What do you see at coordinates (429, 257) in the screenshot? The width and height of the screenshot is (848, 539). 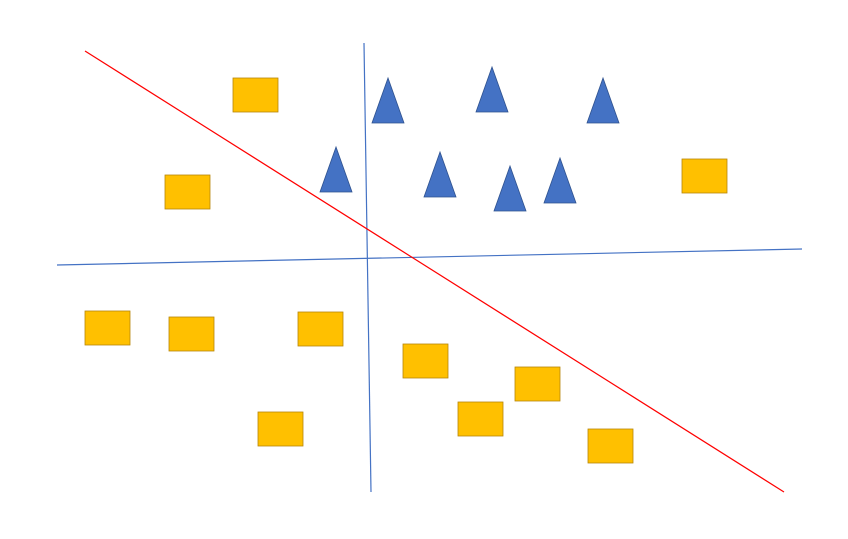 I see `horizontal-axis-line` at bounding box center [429, 257].